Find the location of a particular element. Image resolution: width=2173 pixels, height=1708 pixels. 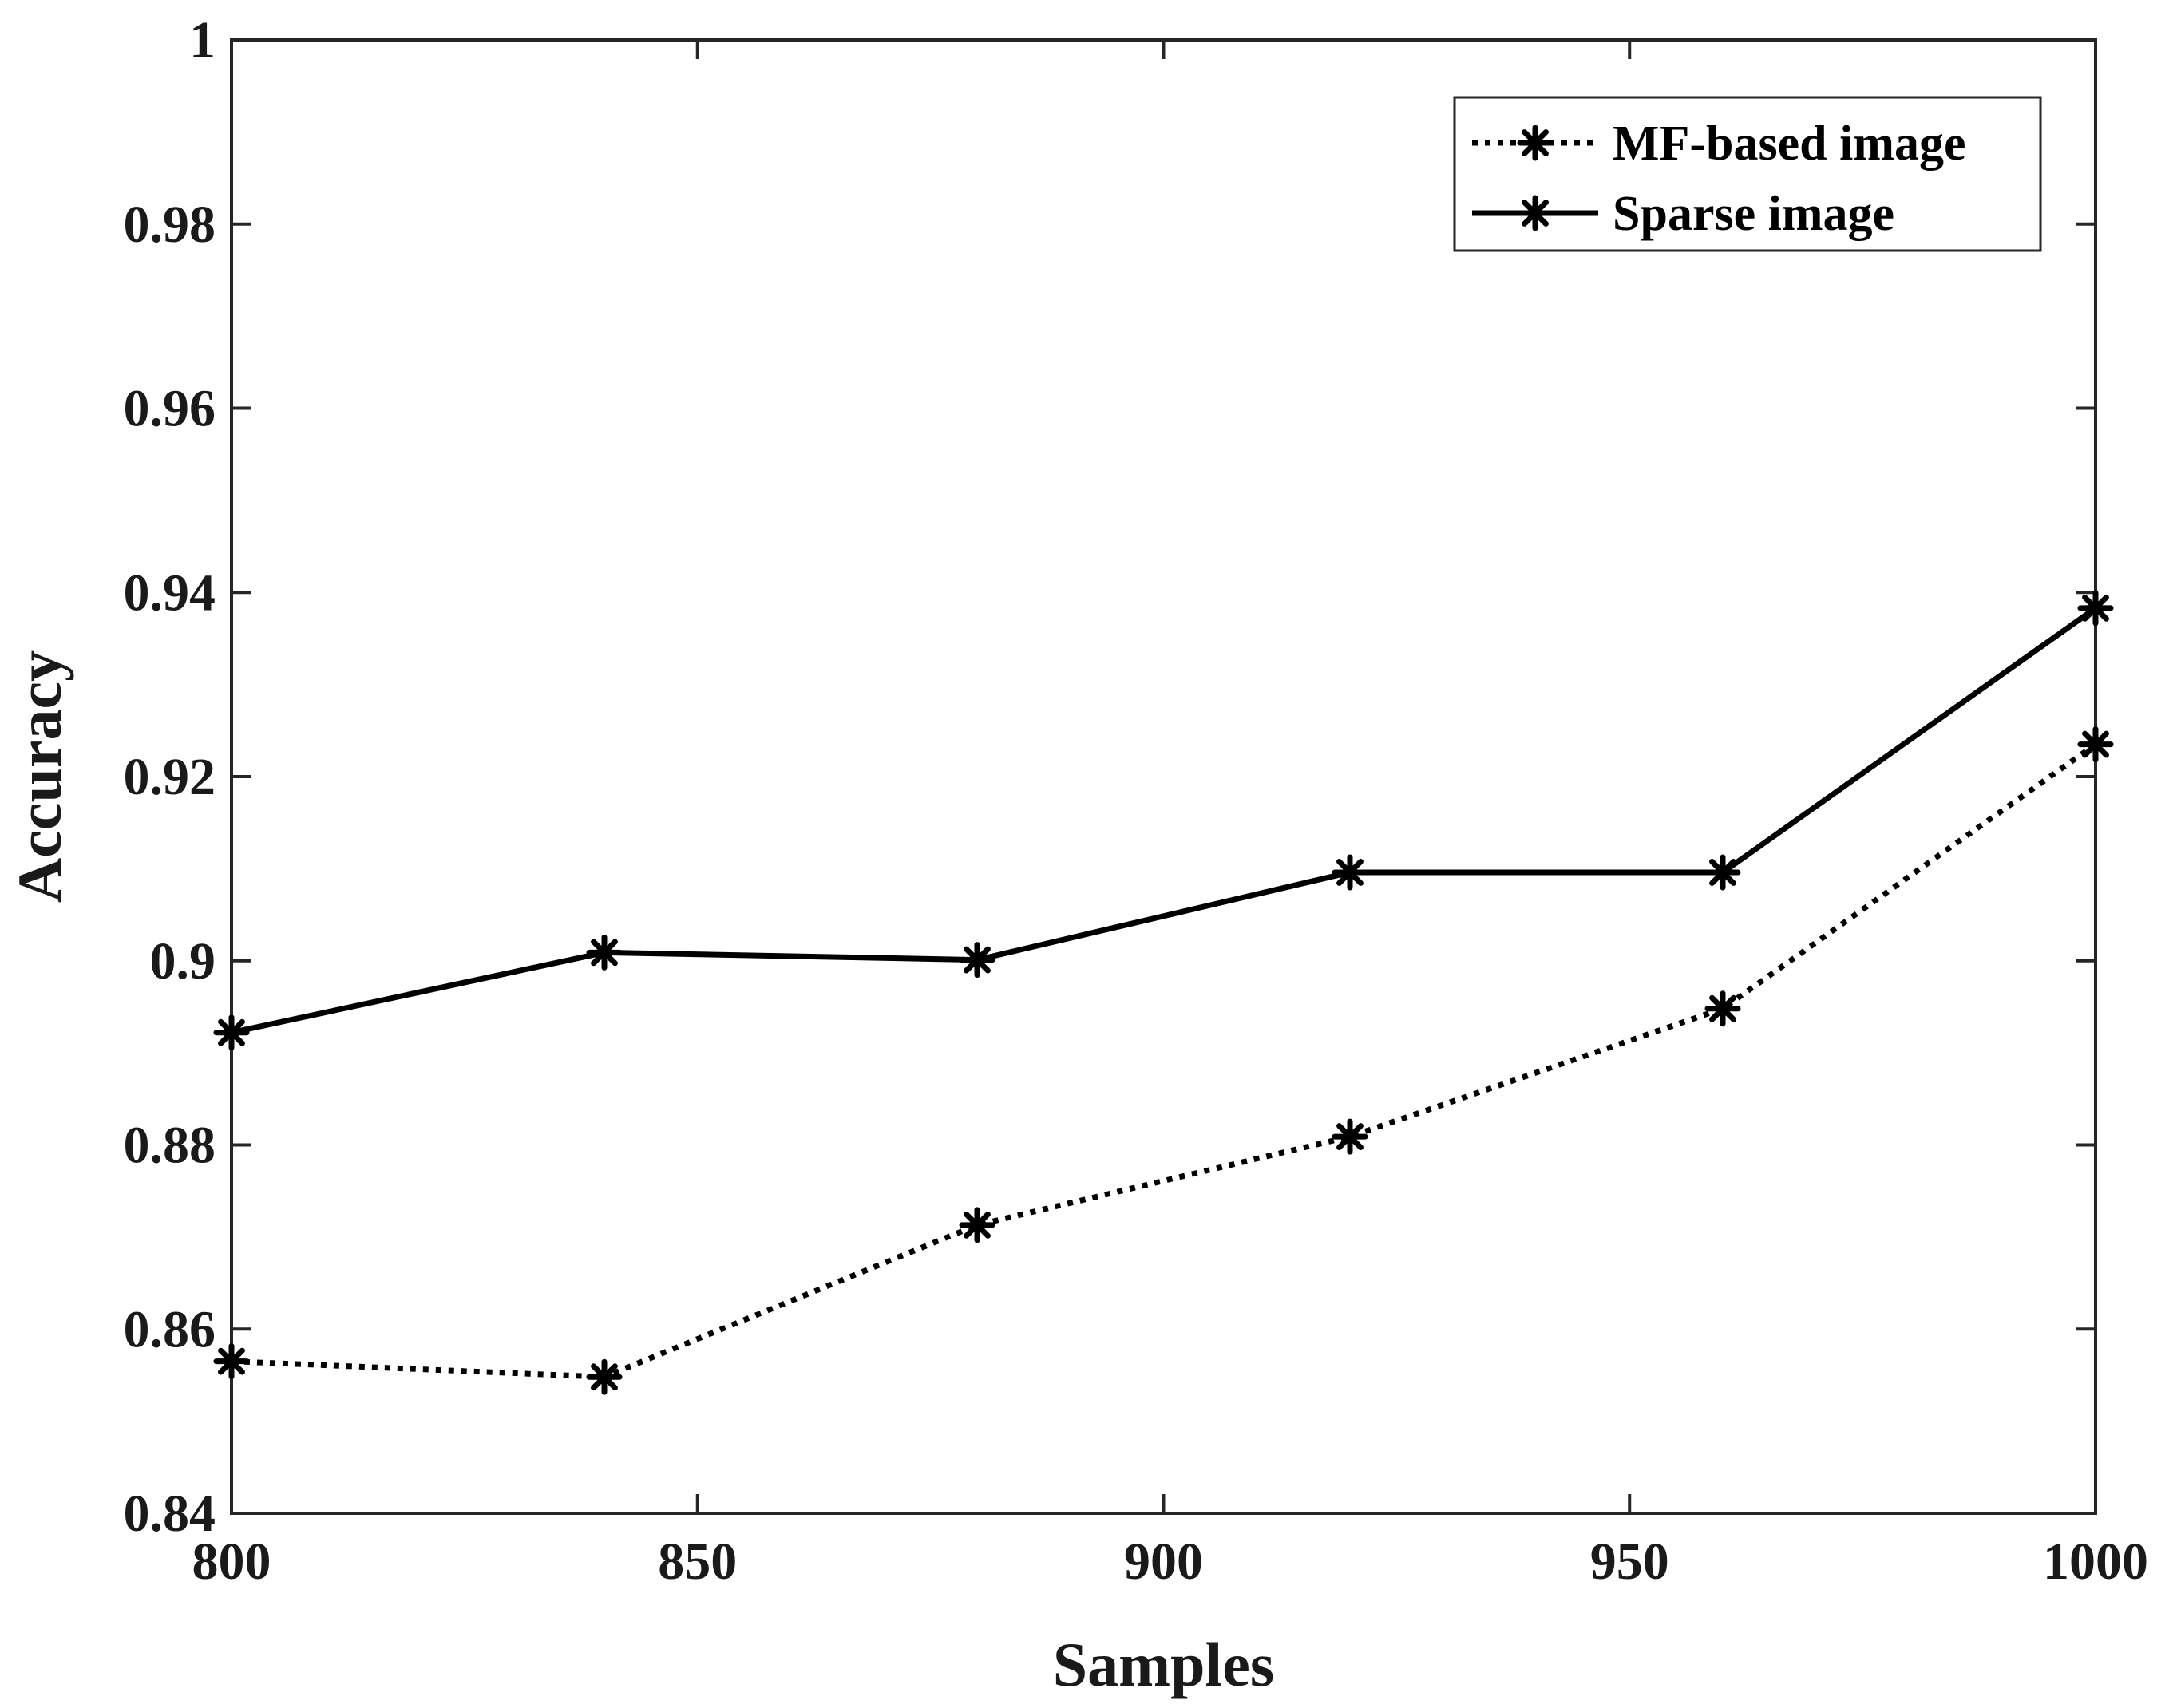

x-tick-label: 950 is located at coordinates (1629, 1561).